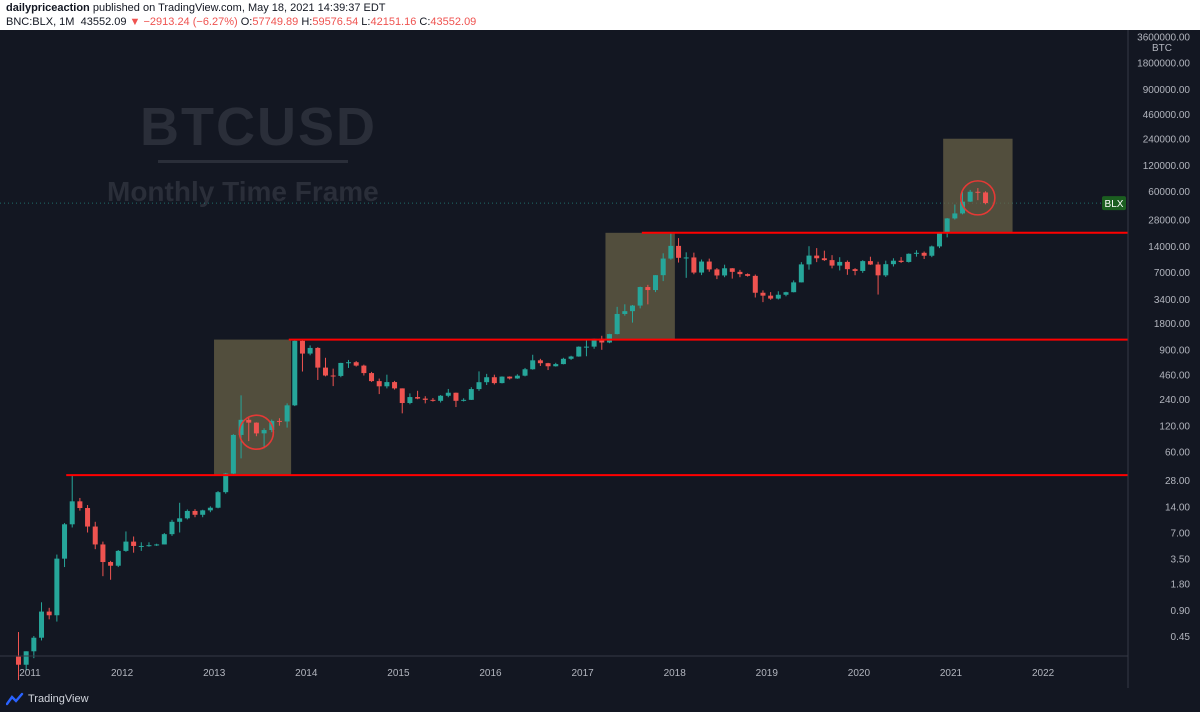 Image resolution: width=1200 pixels, height=712 pixels. What do you see at coordinates (1172, 324) in the screenshot?
I see `y-tick-label: 1800.00` at bounding box center [1172, 324].